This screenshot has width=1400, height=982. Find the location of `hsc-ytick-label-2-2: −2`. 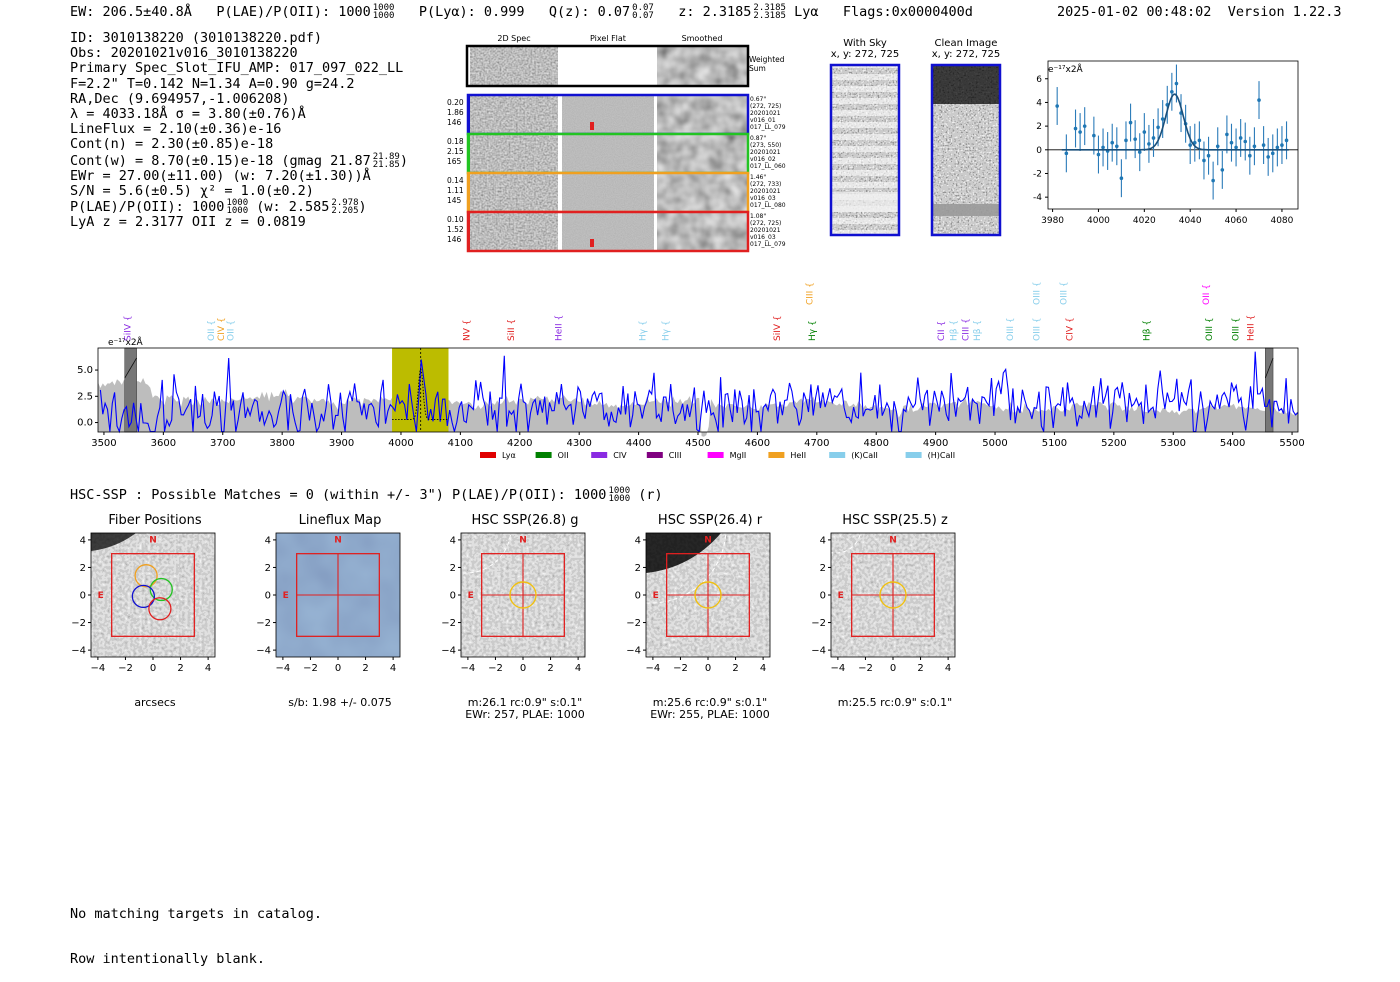

hsc-ytick-label-2-2: −2 is located at coordinates (263, 623).